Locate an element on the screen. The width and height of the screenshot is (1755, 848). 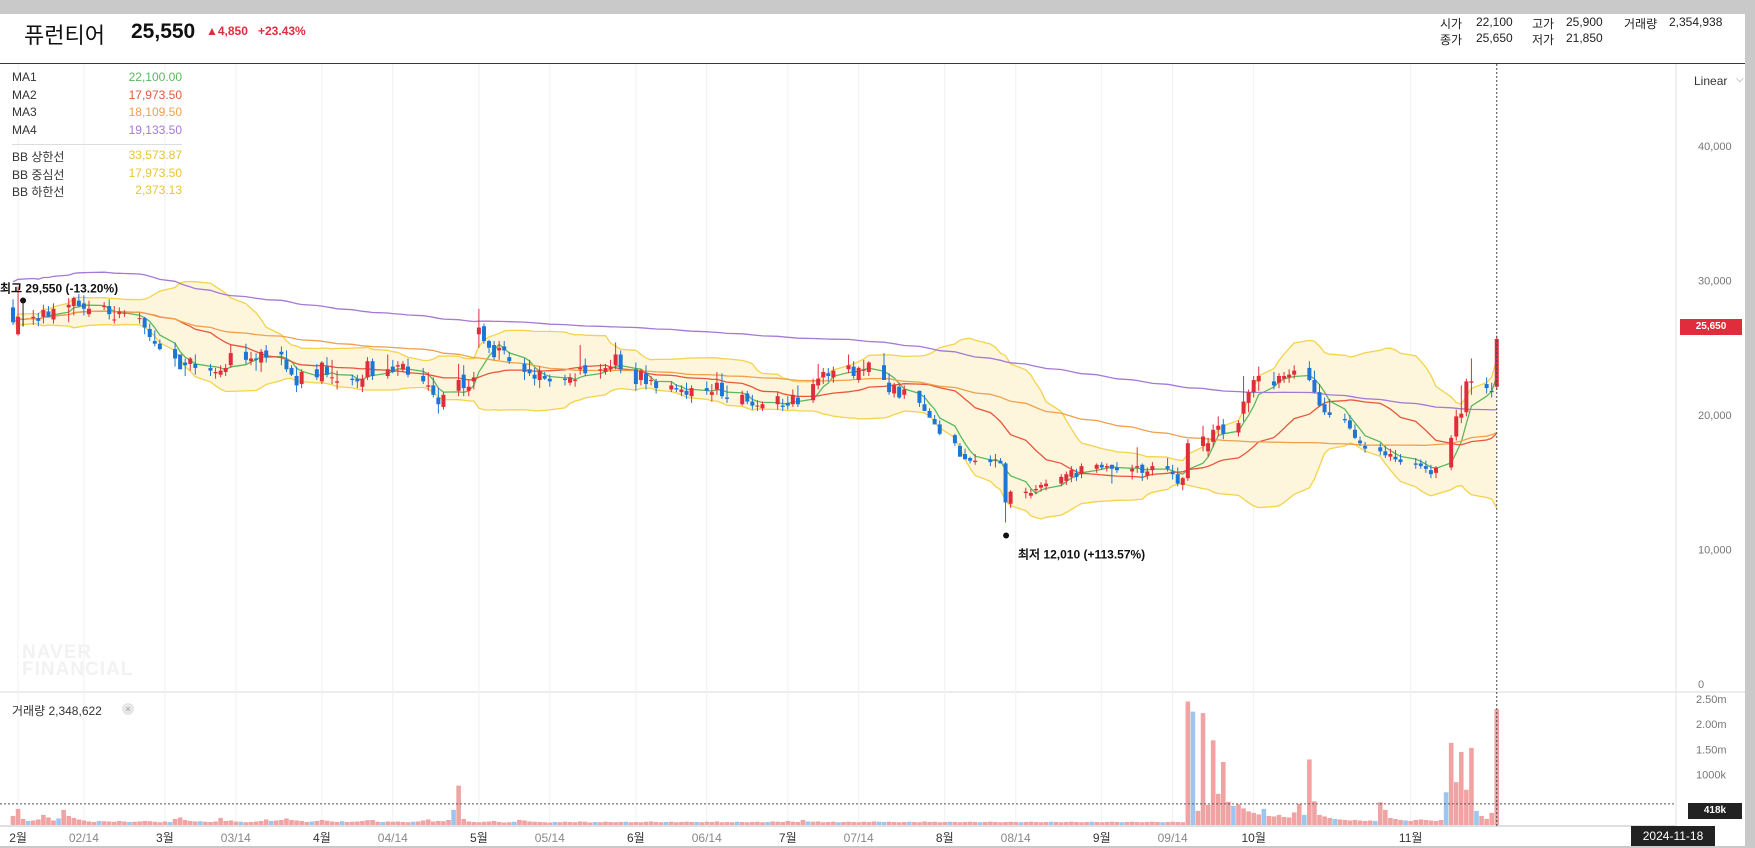
watermark-line-1: NAVER is located at coordinates (57, 652).